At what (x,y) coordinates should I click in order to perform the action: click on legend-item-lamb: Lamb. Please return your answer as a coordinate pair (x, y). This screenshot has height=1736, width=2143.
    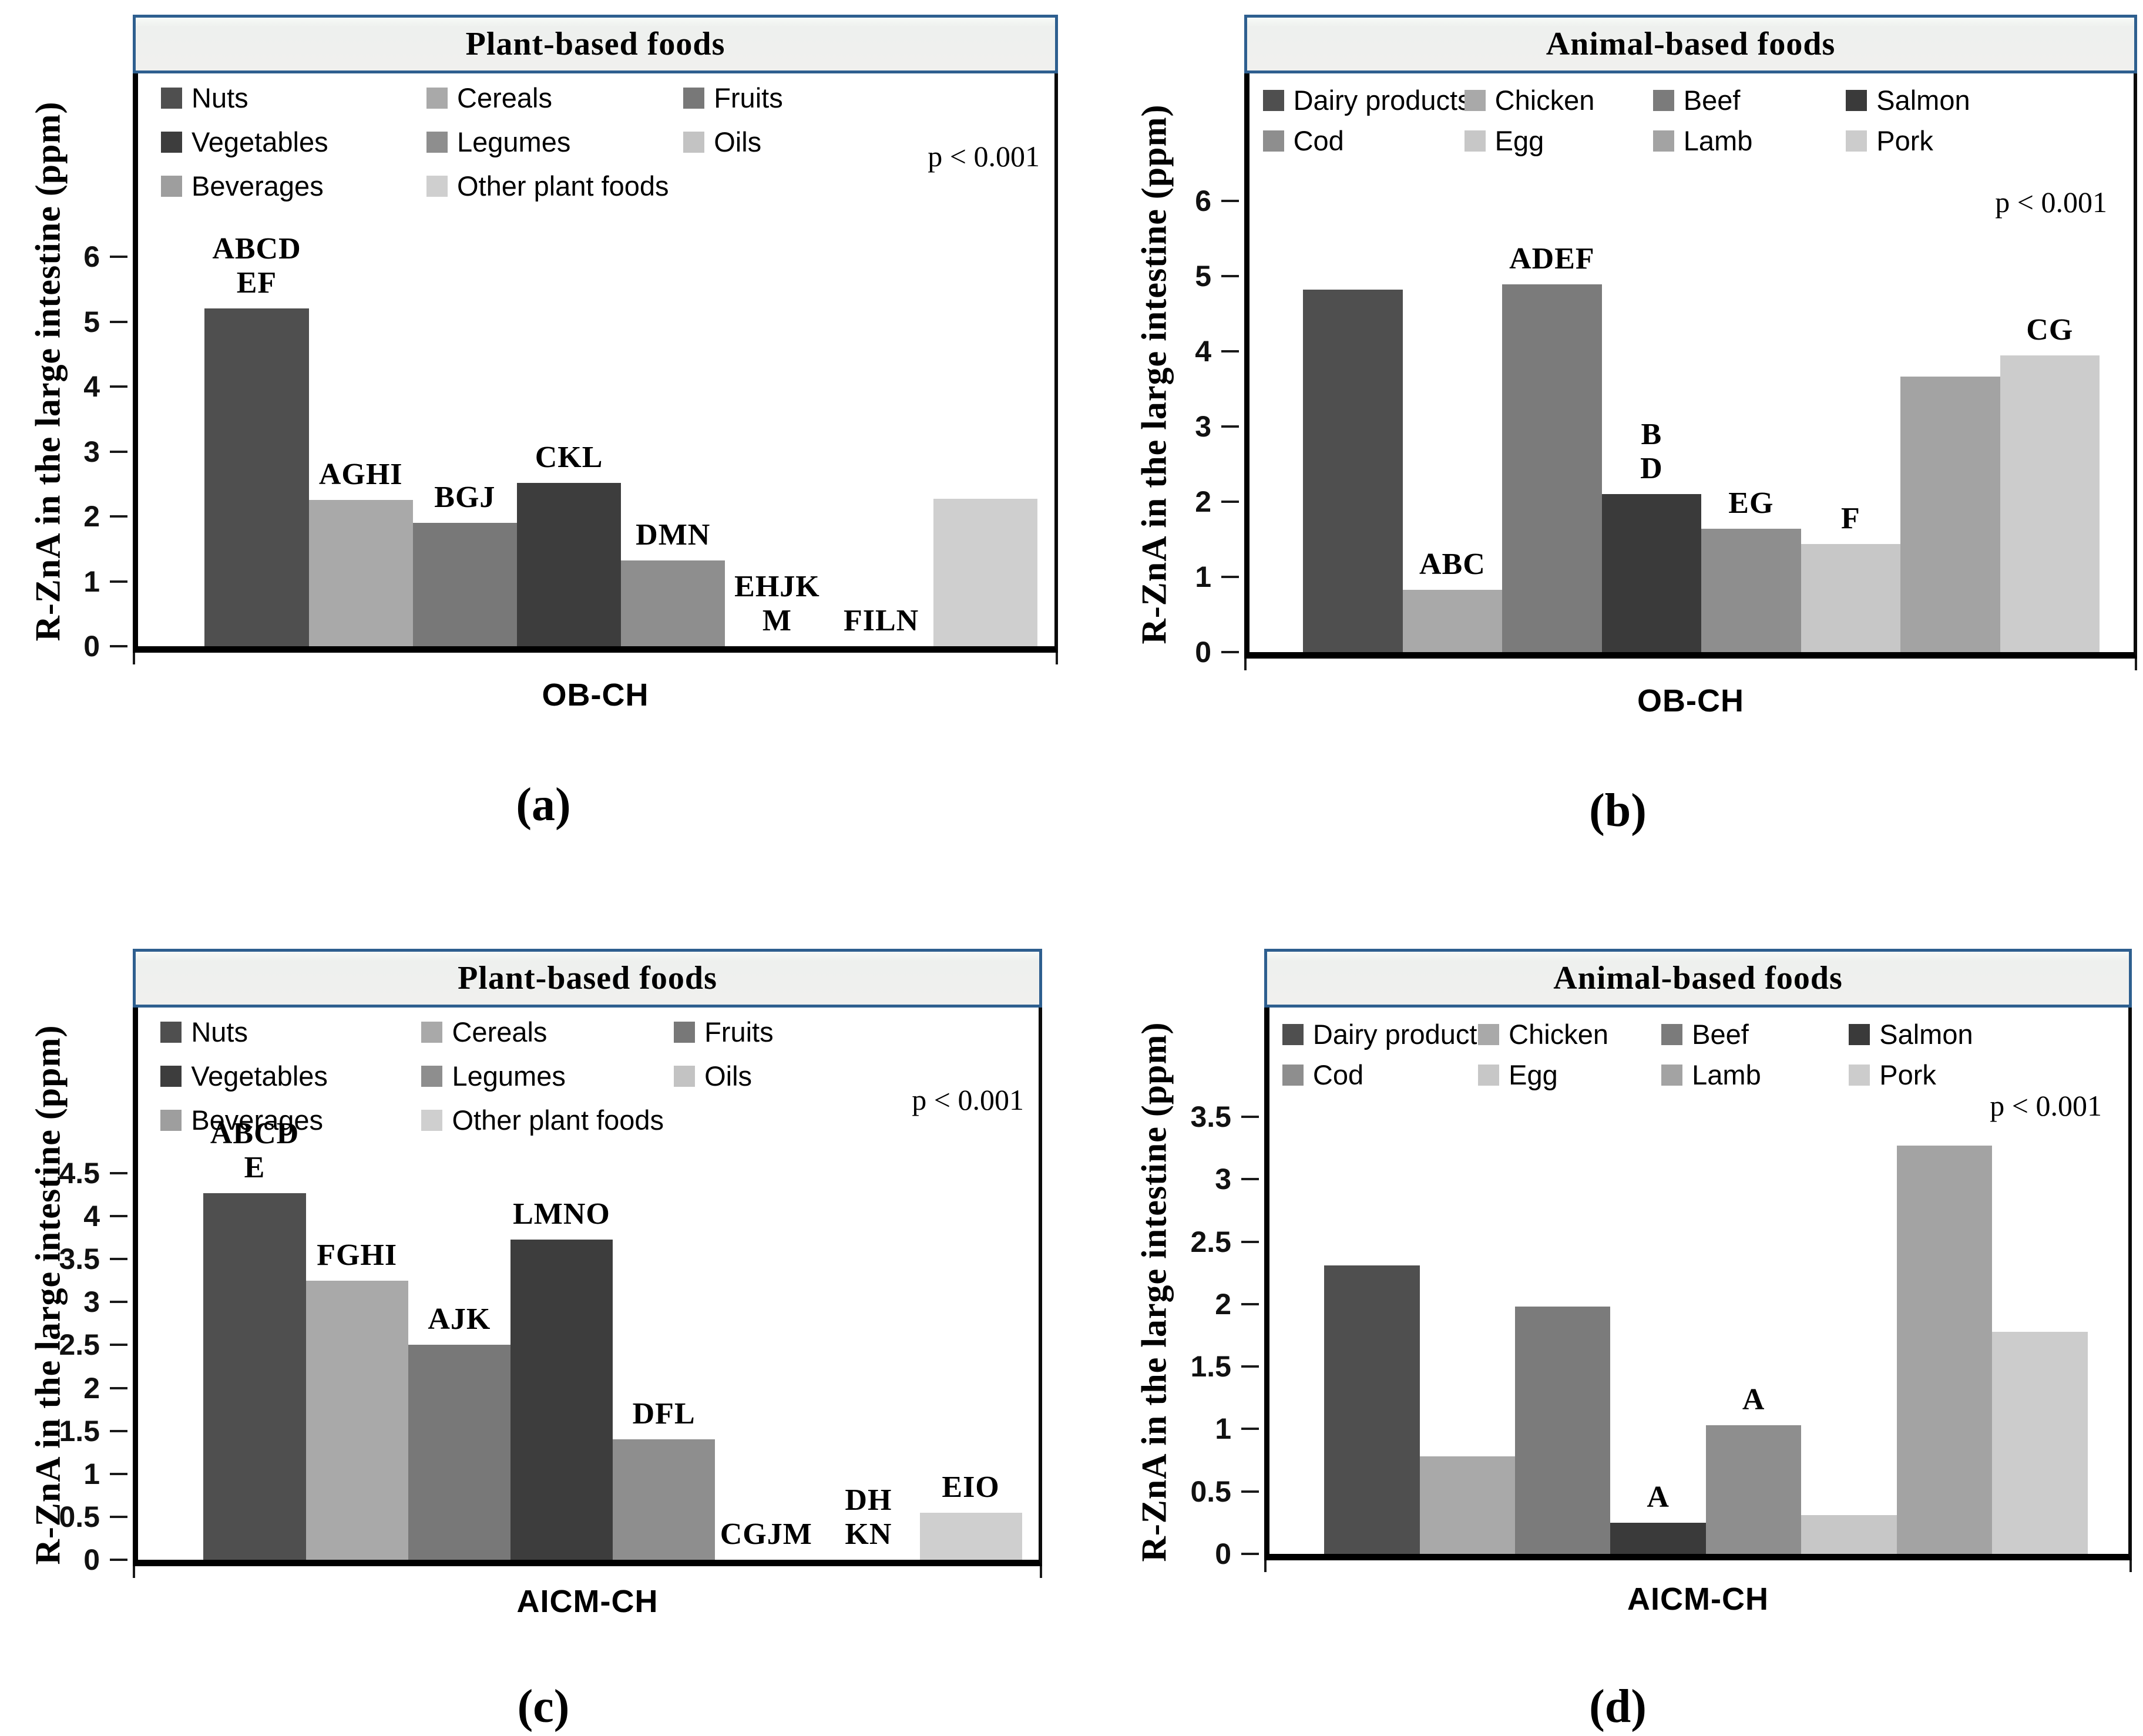
    Looking at the image, I should click on (1755, 1075).